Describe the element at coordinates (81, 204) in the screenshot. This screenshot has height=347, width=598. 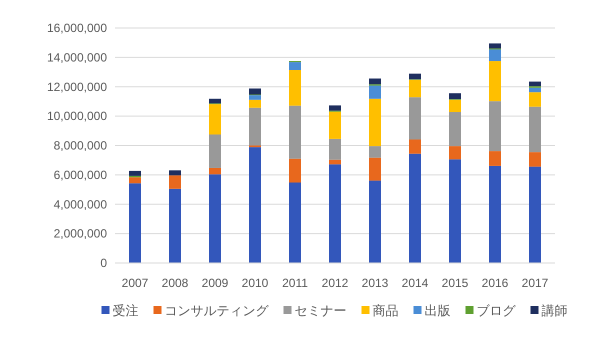
I see `y-tick-label: 4,000,000` at that location.